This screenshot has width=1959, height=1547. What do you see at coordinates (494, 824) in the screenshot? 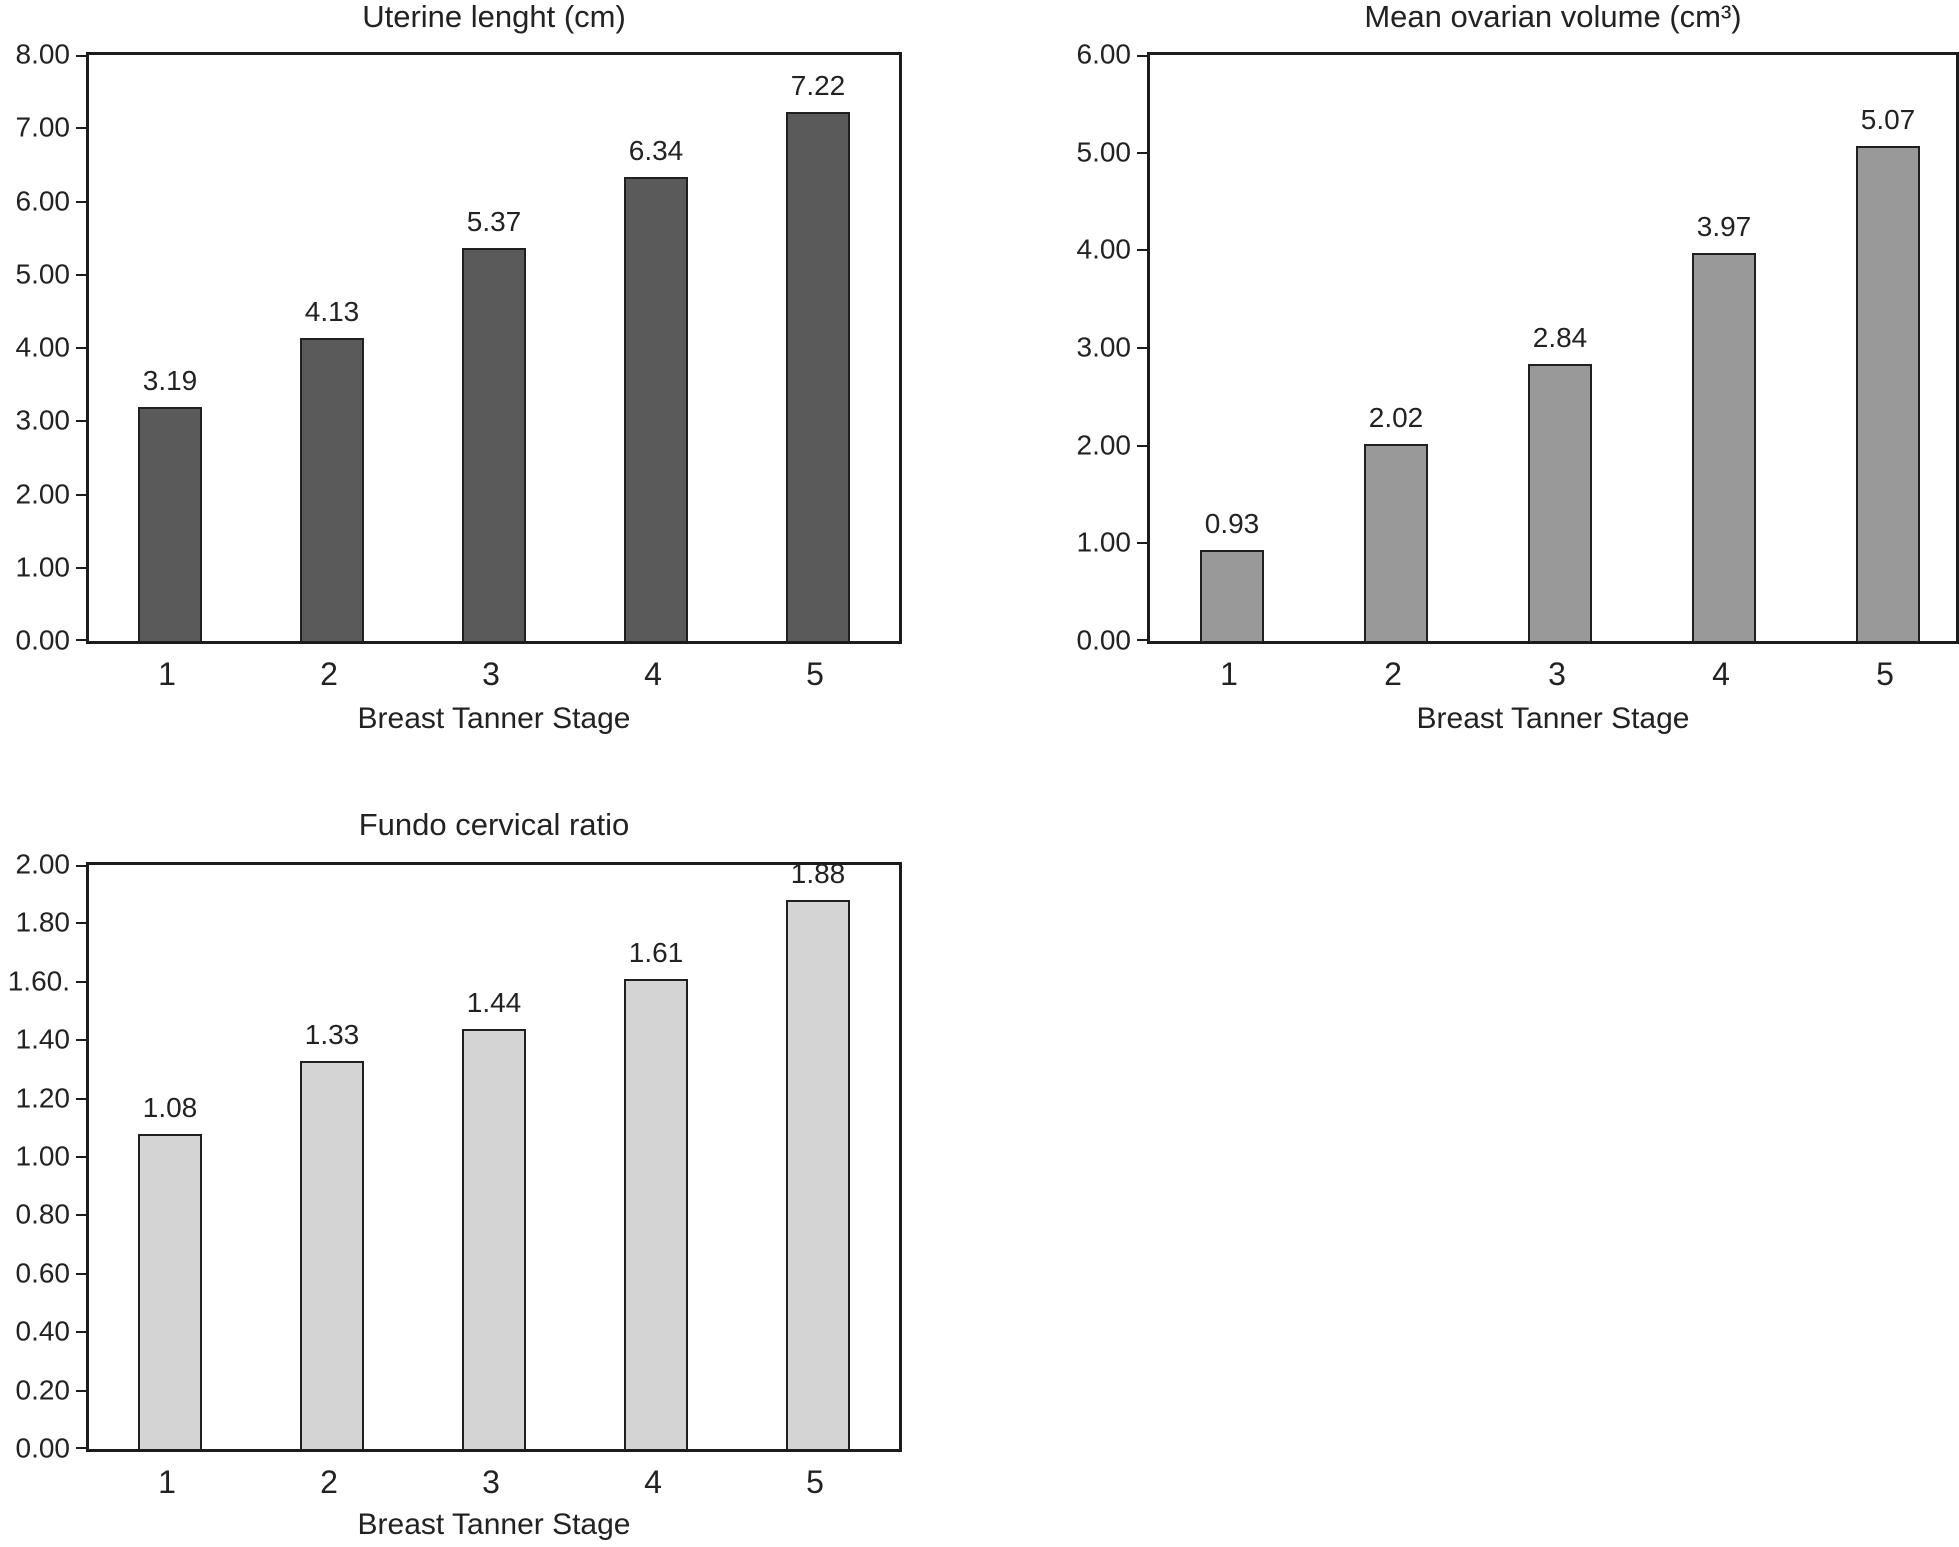
I see `chart-title: Fundo cervical ratio` at bounding box center [494, 824].